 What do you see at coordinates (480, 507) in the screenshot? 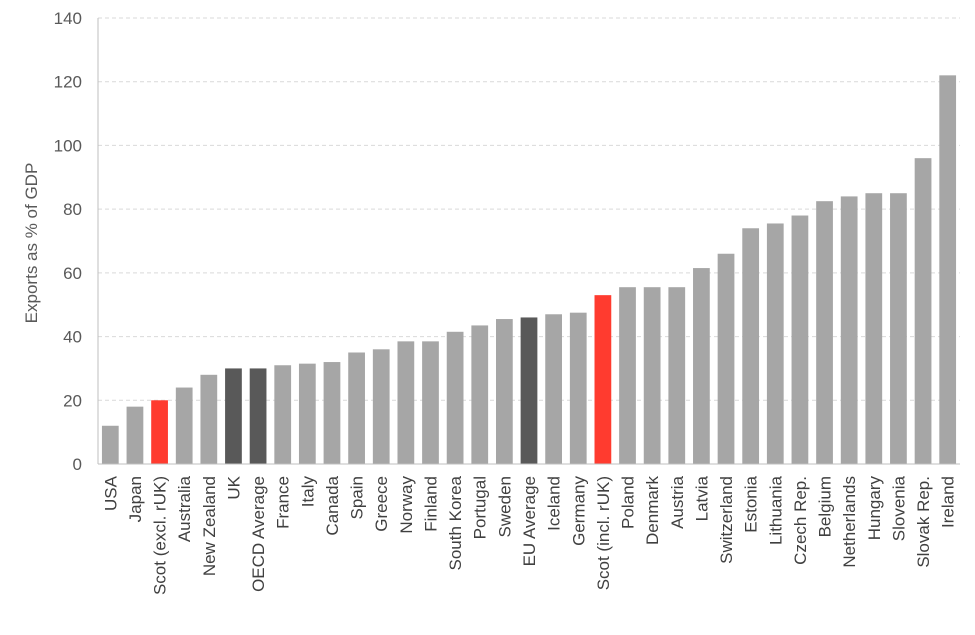
I see `x-tick-label: Portugal` at bounding box center [480, 507].